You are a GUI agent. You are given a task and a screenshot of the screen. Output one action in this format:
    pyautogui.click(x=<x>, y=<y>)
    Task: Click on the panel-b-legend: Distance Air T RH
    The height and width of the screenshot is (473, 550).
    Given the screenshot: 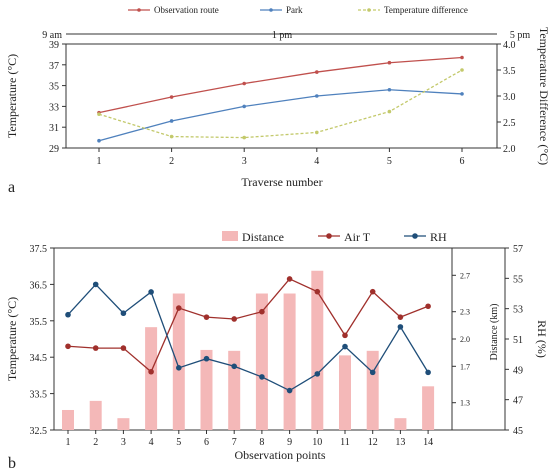 What is the action you would take?
    pyautogui.click(x=334, y=237)
    